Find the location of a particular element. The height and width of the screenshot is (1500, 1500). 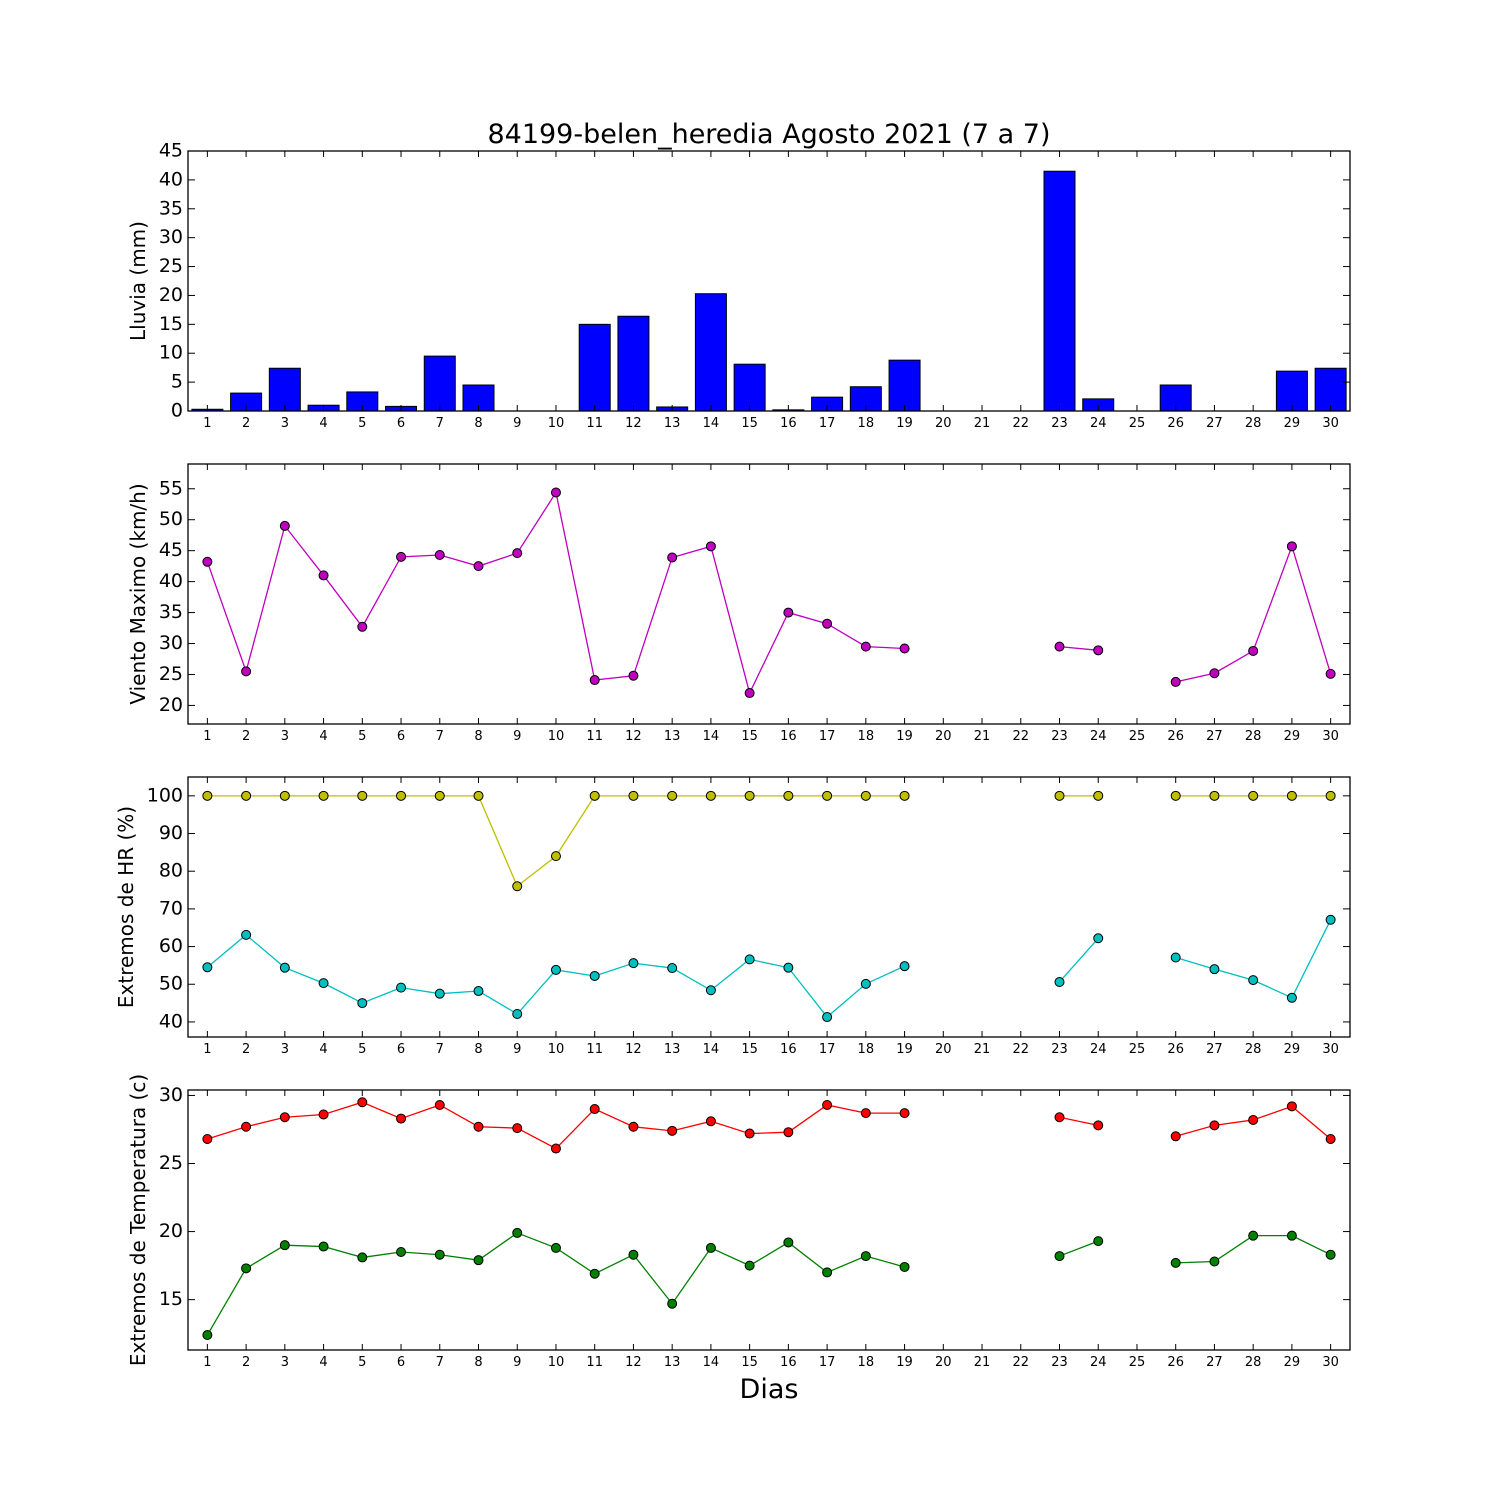

x-tick-label: 13 is located at coordinates (672, 423).